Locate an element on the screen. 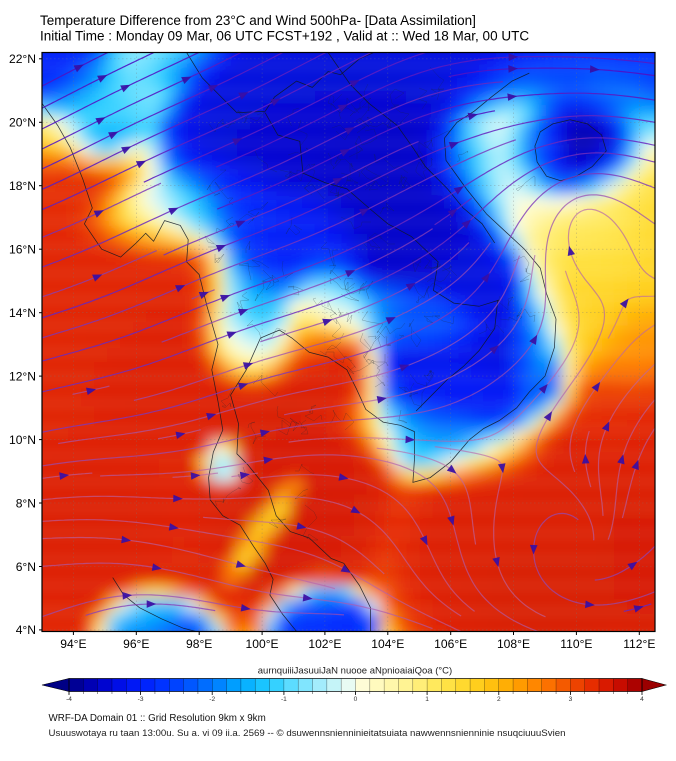 This screenshot has width=676, height=761. svg-text: 1 is located at coordinates (427, 699).